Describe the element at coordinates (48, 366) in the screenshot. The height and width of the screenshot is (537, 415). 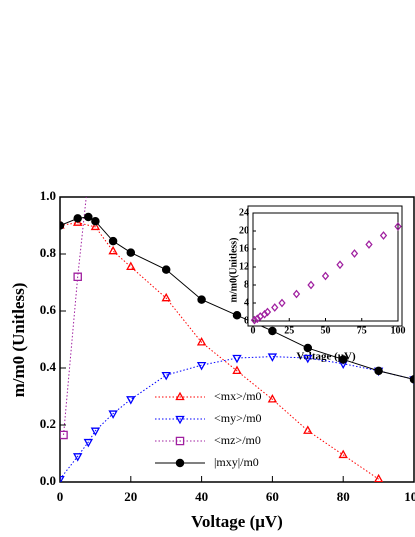
I see `y-tick-label: 0.4` at that location.